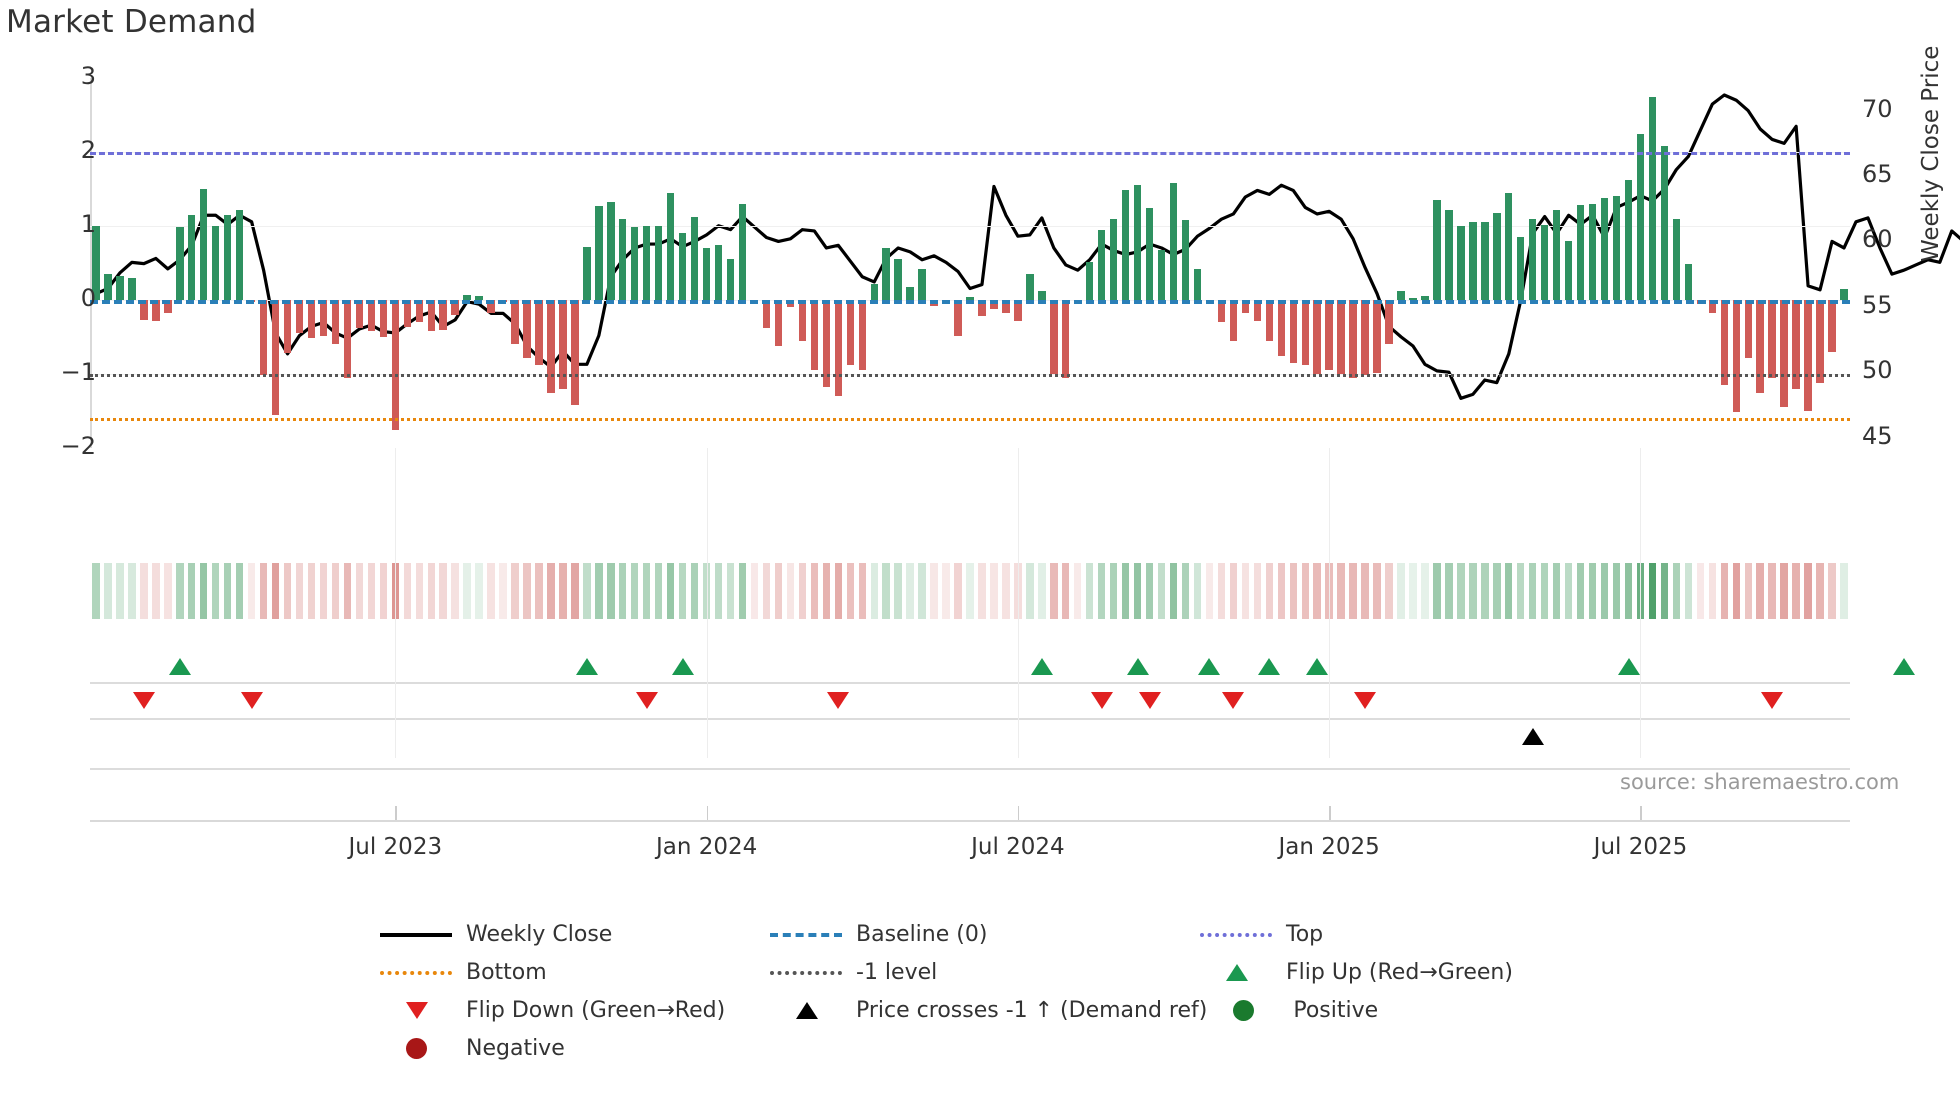 This screenshot has height=1102, width=1960. What do you see at coordinates (1420, 934) in the screenshot?
I see `legend-top: Top` at bounding box center [1420, 934].